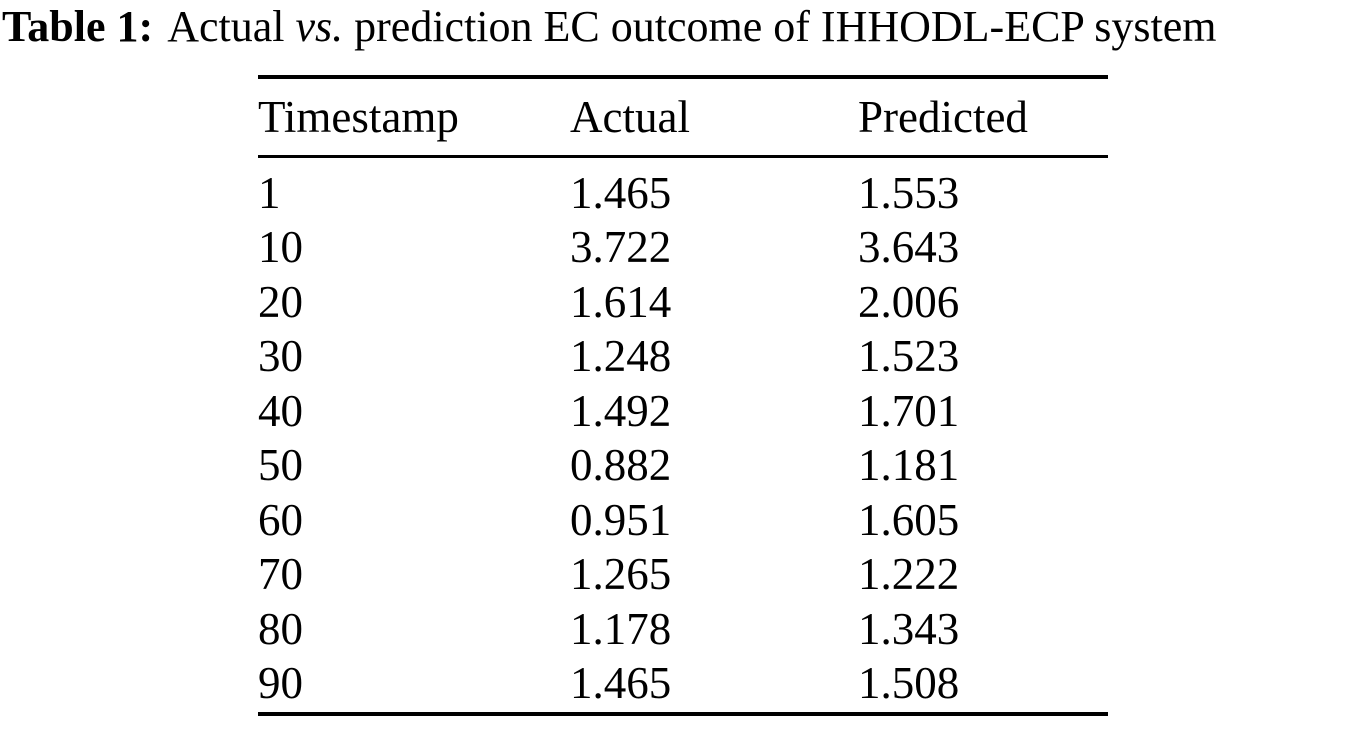  Describe the element at coordinates (231, 26) in the screenshot. I see `table-caption-text-pre: Actual` at that location.